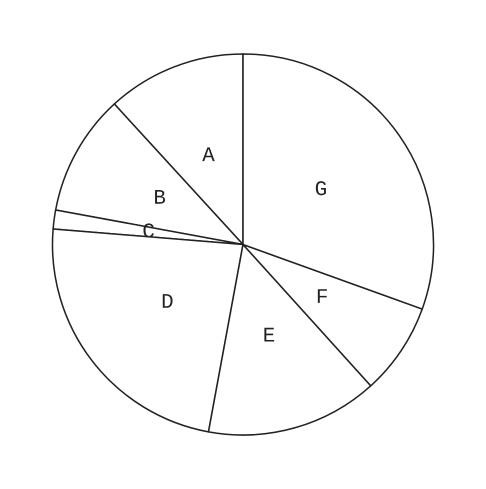 This screenshot has width=486, height=489. Describe the element at coordinates (269, 335) in the screenshot. I see `slice-label: E` at that location.